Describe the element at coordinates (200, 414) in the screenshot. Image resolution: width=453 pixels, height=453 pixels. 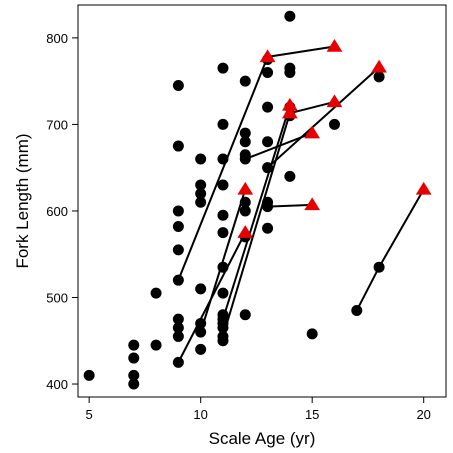
I see `x-tick-label: 10` at that location.